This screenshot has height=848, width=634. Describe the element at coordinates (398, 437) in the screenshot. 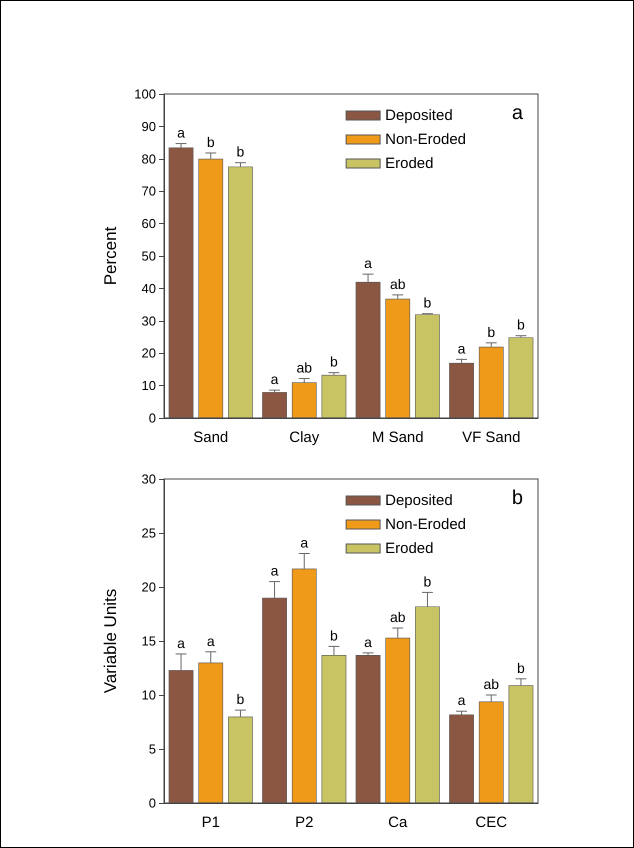

I see `x-tick-label: M Sand` at that location.